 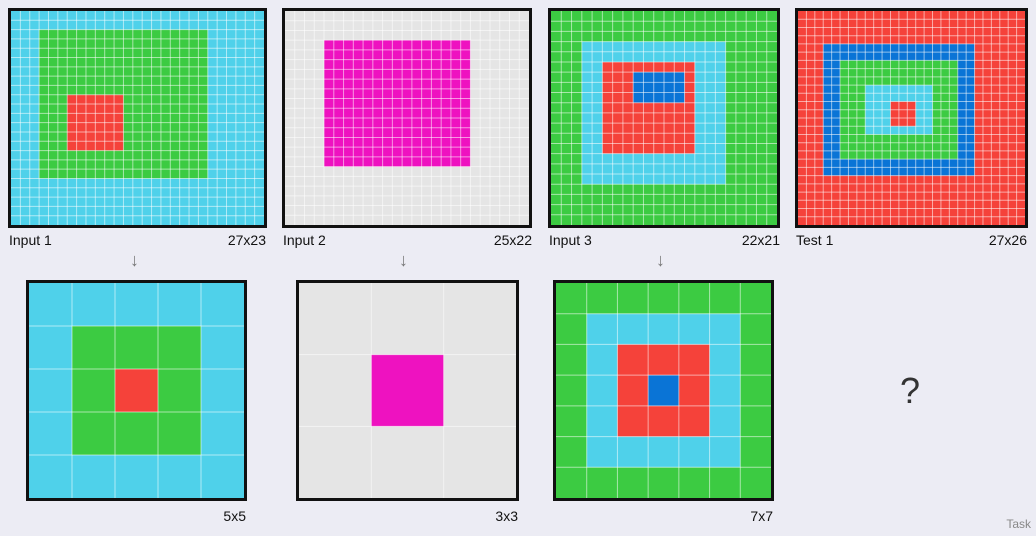 I want to click on output-1-grid, so click(x=136, y=390).